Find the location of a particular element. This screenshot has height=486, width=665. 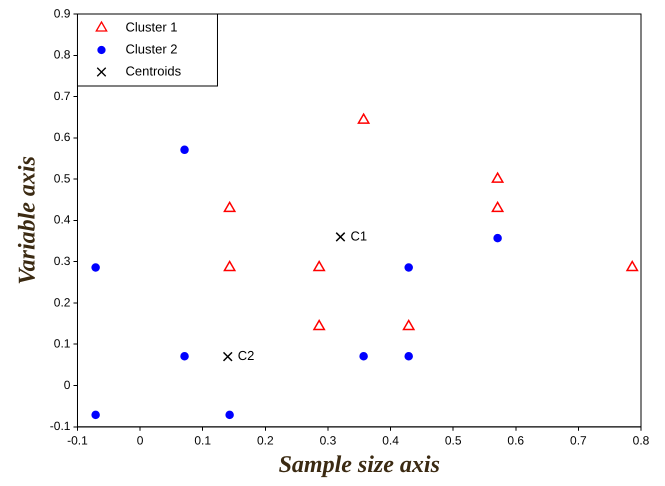

y-tick-label: -0.1 is located at coordinates (60, 426).